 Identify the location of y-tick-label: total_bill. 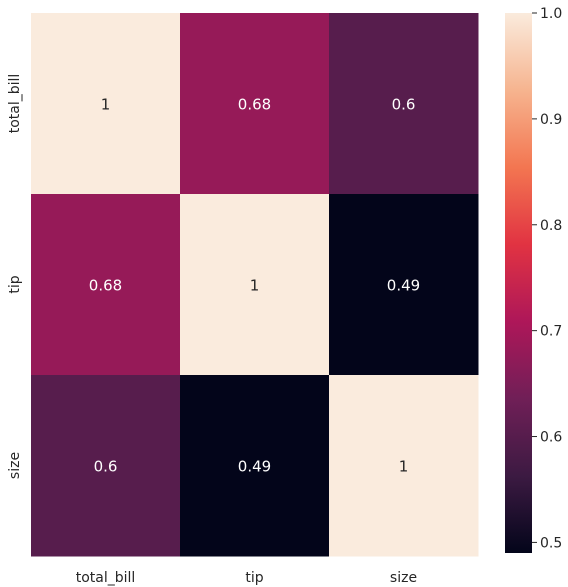
(15, 104).